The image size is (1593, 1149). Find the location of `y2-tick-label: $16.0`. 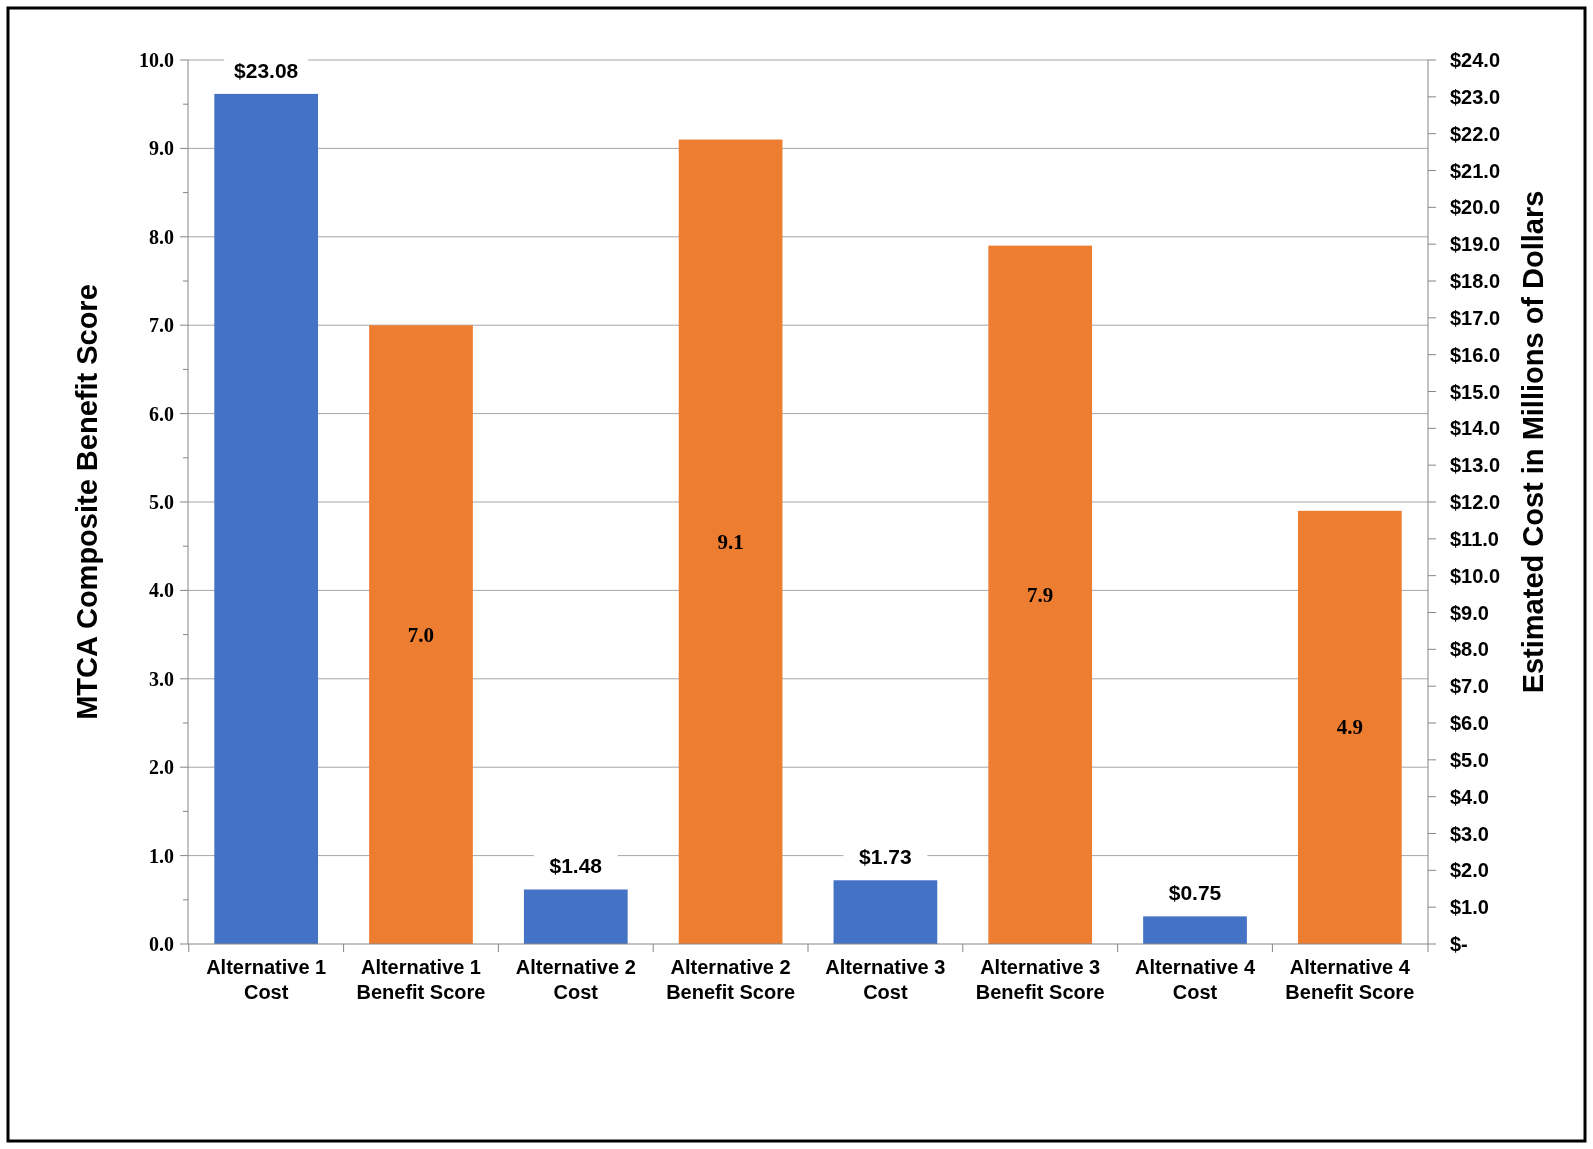

y2-tick-label: $16.0 is located at coordinates (1475, 354).